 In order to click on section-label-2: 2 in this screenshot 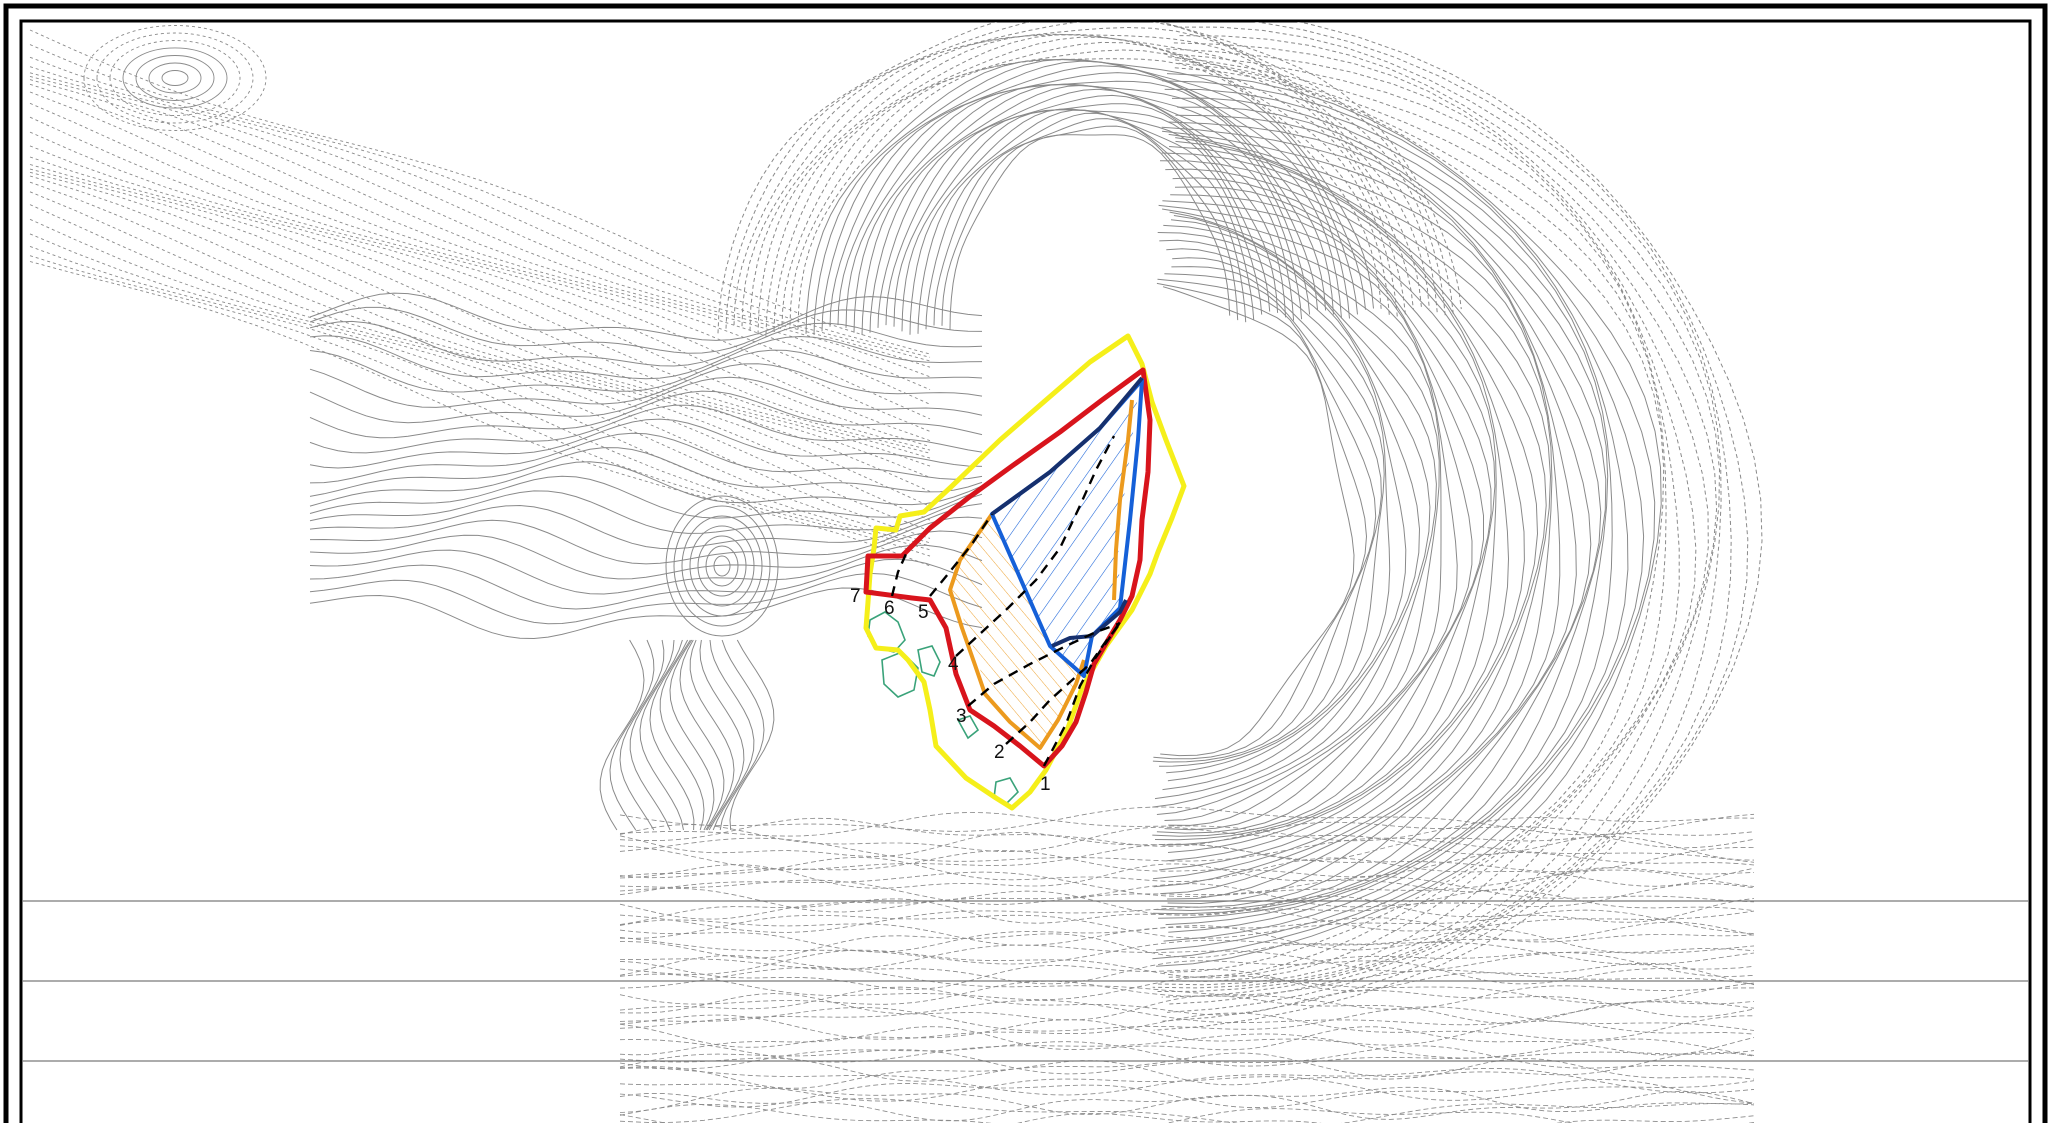, I will do `click(999, 752)`.